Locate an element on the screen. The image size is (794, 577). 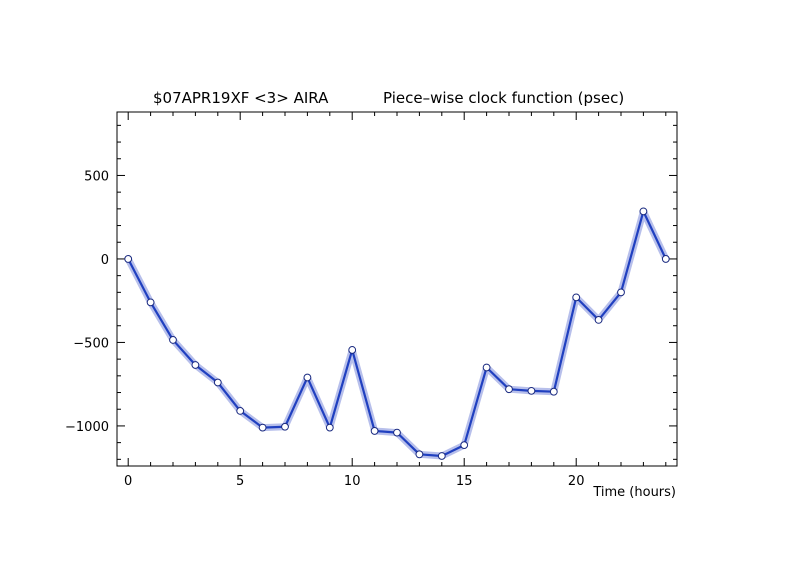
x-tick-label: 20 is located at coordinates (576, 481).